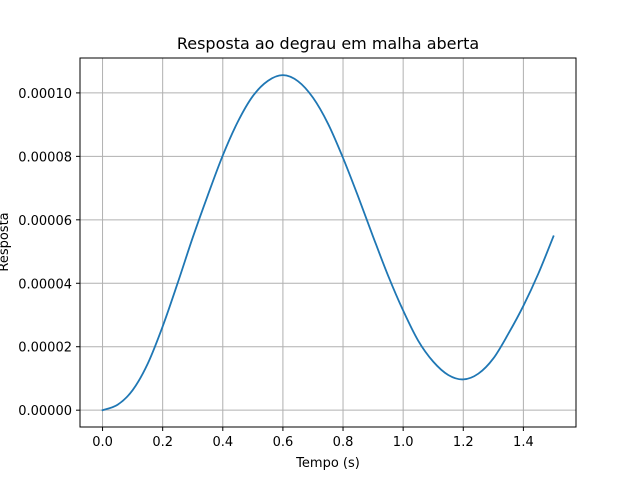 This screenshot has height=480, width=640. Describe the element at coordinates (45, 284) in the screenshot. I see `y-tick-label: 0.00004` at that location.